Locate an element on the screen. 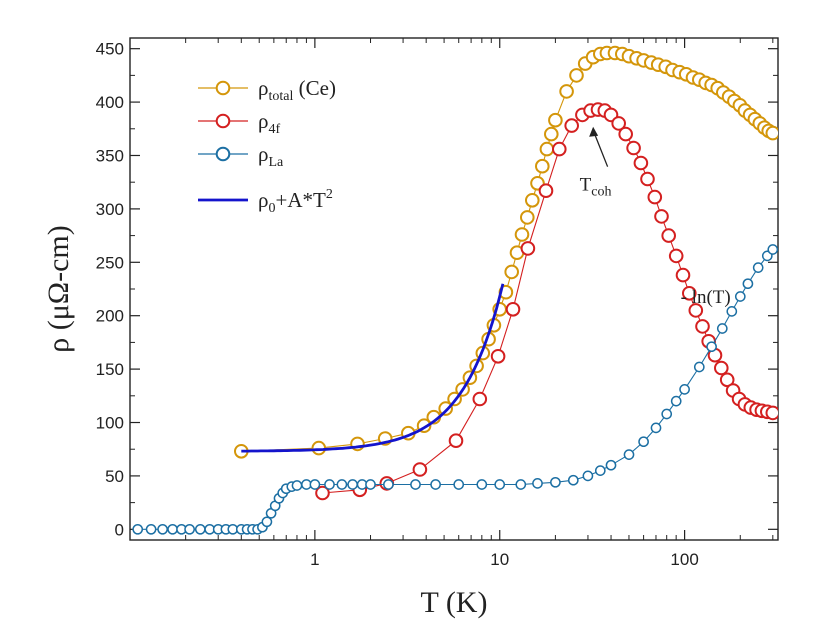 Image resolution: width=830 pixels, height=638 pixels. y-tick-label: 50 is located at coordinates (114, 476).